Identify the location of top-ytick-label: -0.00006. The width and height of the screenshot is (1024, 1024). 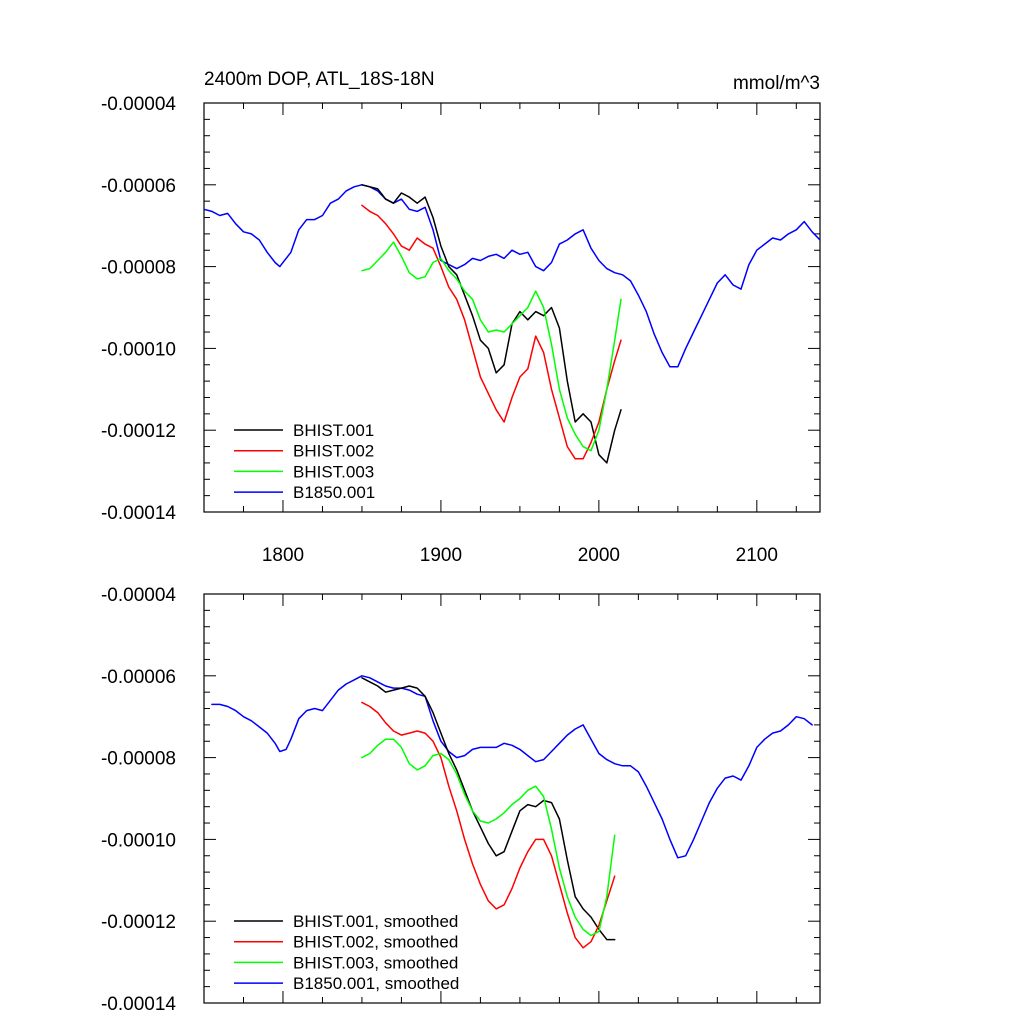
(138, 186).